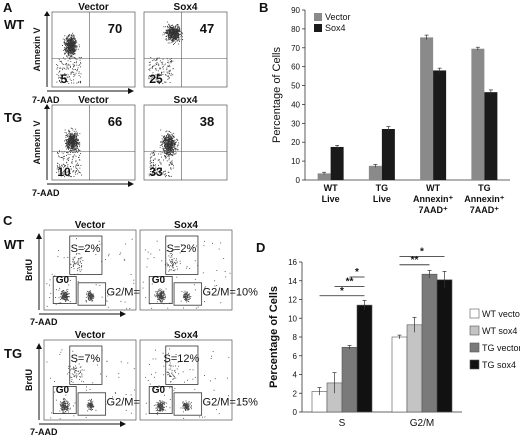  Describe the element at coordinates (93, 7) in the screenshot. I see `plot-title: Vector` at that location.